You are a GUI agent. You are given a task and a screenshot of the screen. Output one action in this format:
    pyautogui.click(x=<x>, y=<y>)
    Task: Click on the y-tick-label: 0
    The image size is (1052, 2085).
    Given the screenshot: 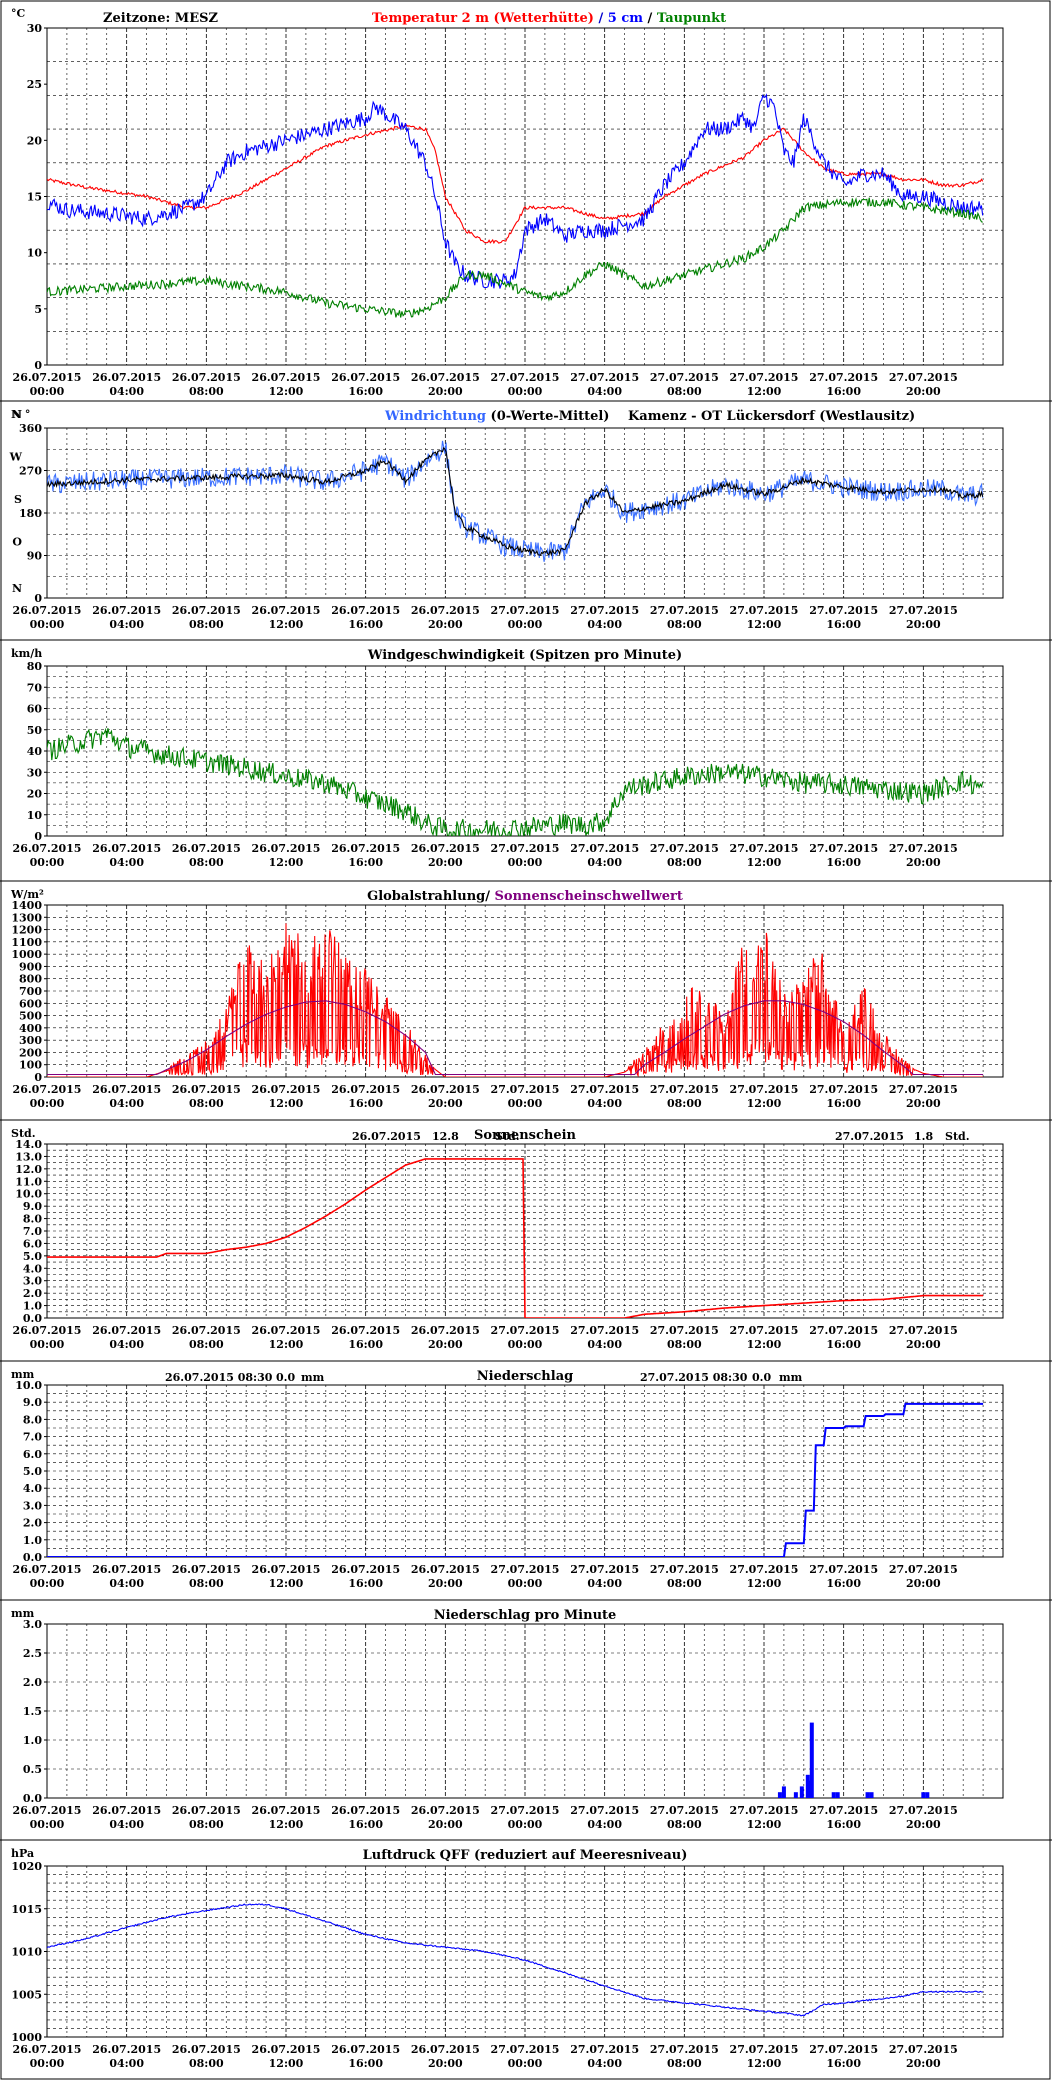 What is the action you would take?
    pyautogui.click(x=38, y=1077)
    